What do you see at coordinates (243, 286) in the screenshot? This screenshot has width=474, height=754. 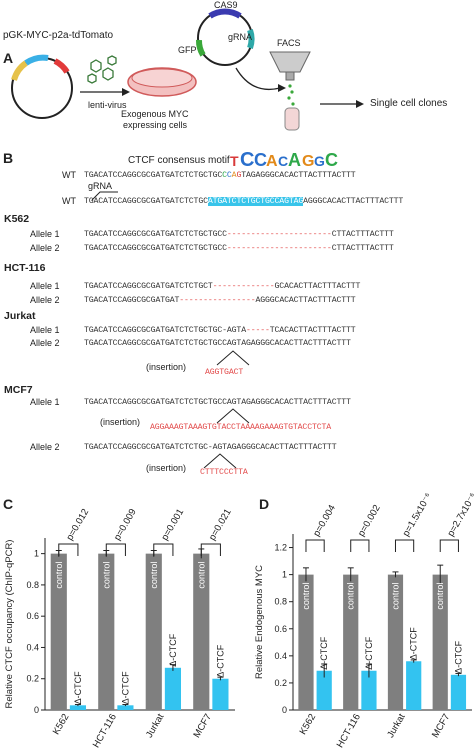 I see `deletion: -------------` at bounding box center [243, 286].